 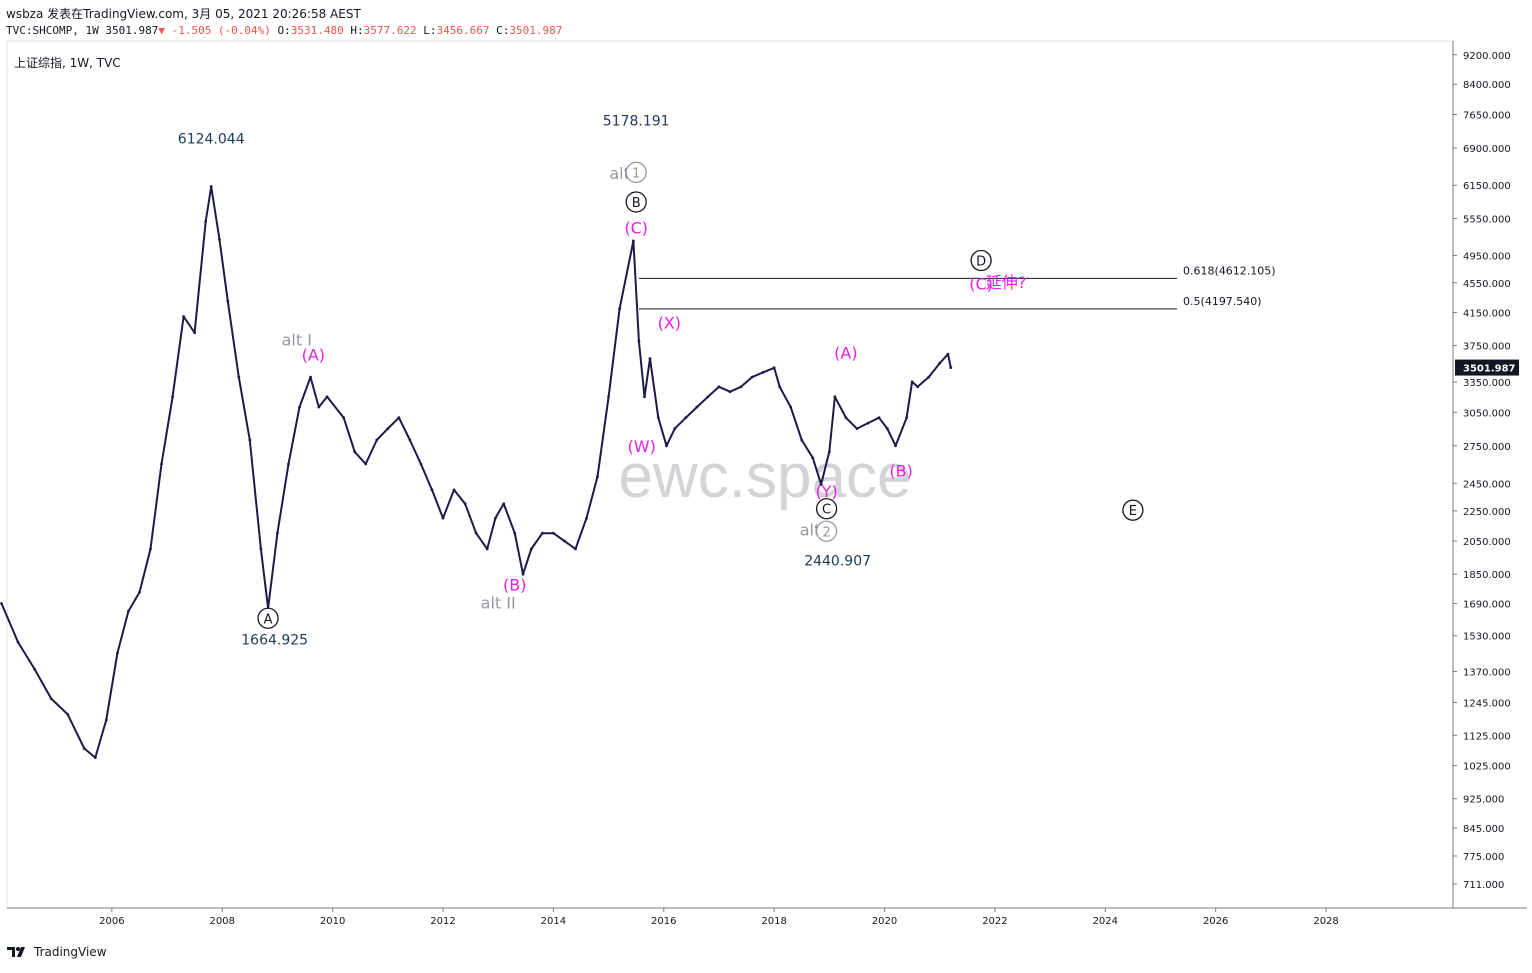 What do you see at coordinates (1487, 186) in the screenshot?
I see `y-tick-label: 6150.000` at bounding box center [1487, 186].